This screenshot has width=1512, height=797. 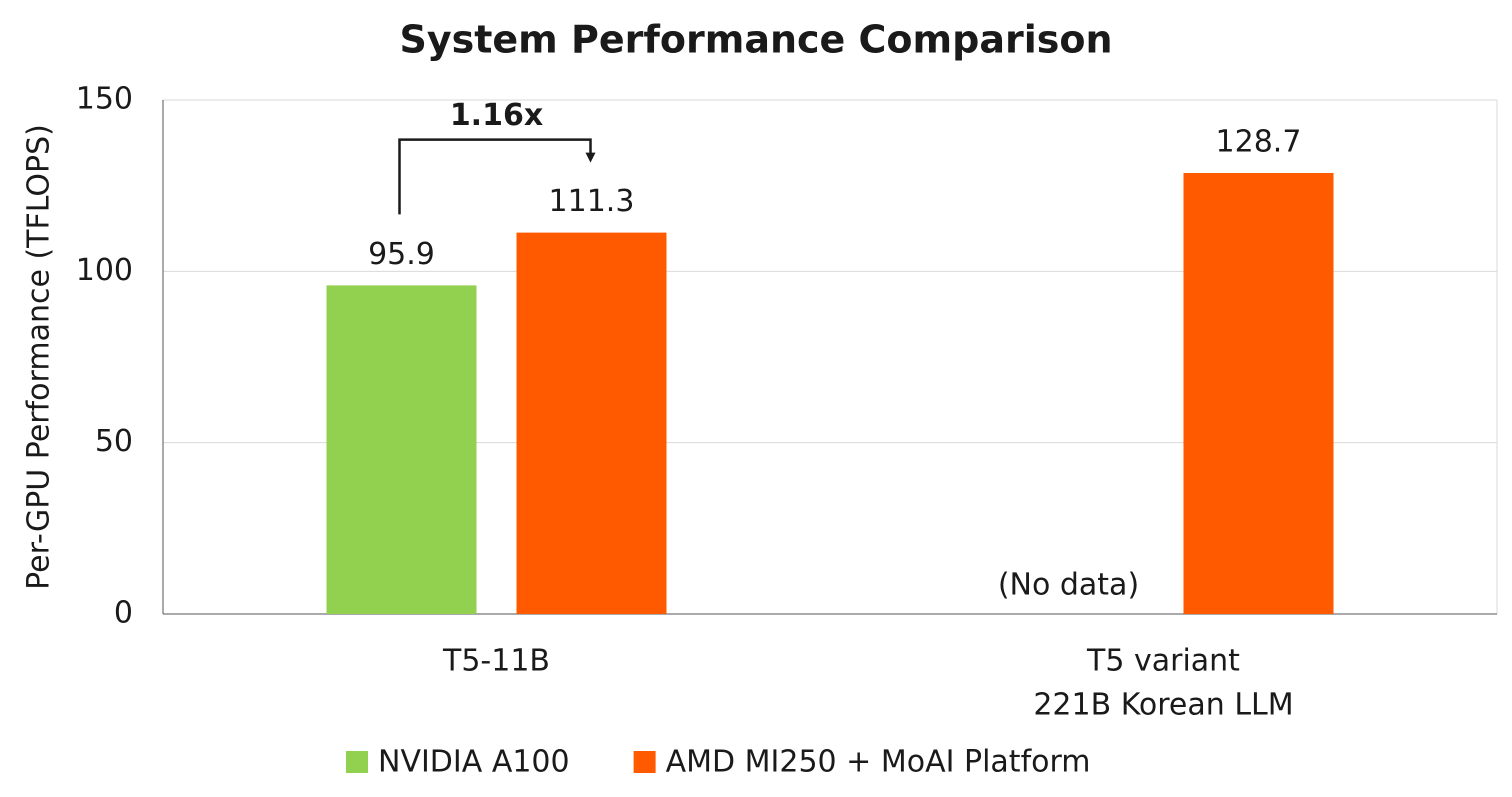 I want to click on annotation: 1.16x, so click(x=496, y=115).